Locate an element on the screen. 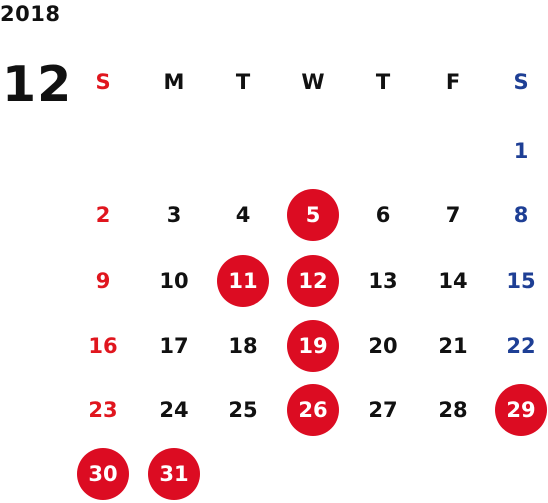 This screenshot has width=548, height=503. day-28: 28 is located at coordinates (453, 410).